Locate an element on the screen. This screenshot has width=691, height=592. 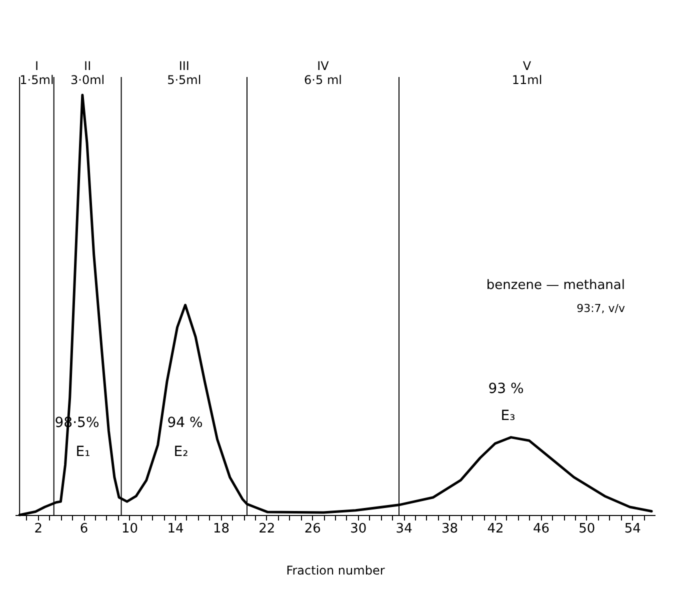
text: III 5·5ml is located at coordinates (184, 73).